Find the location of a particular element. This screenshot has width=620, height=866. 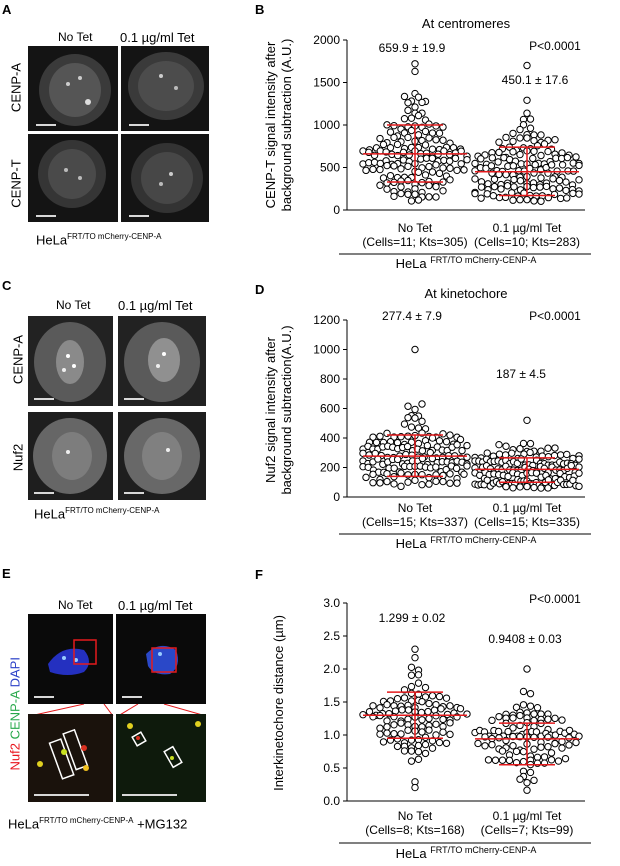

micrograph-a2 is located at coordinates (165, 88).